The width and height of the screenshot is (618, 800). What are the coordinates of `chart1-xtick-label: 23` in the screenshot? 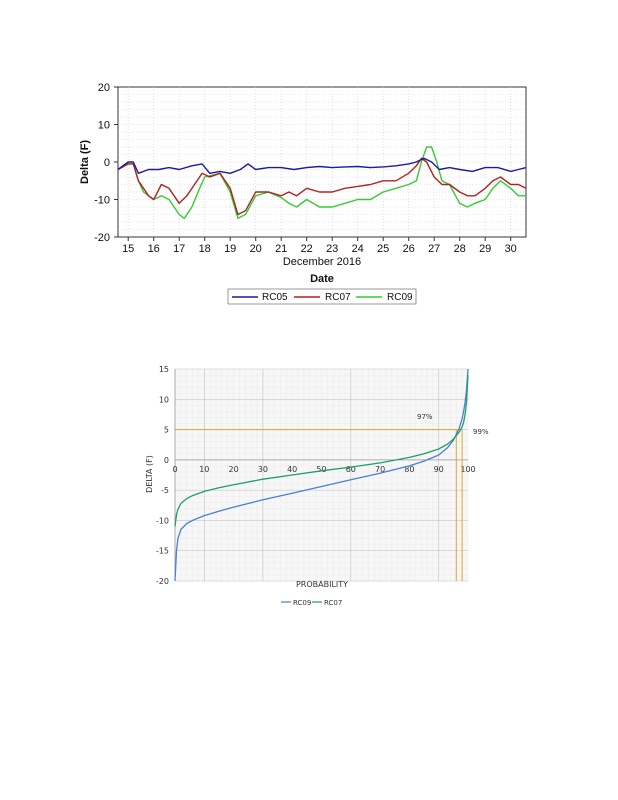 It's located at (332, 249).